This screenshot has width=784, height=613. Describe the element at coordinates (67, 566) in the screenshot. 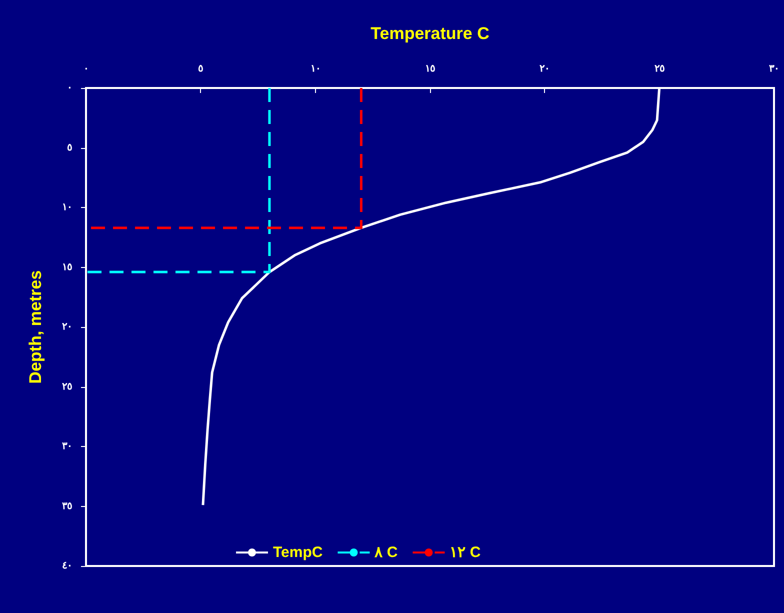

I see `y-tick-label: ٤٠` at that location.